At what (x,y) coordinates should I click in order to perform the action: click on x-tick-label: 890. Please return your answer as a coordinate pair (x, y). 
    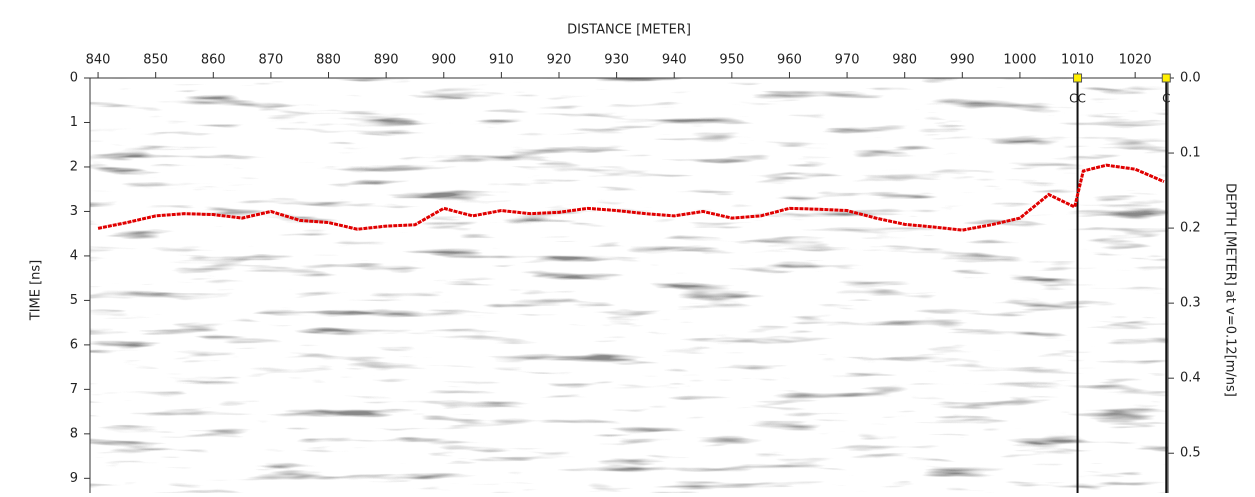
    Looking at the image, I should click on (386, 60).